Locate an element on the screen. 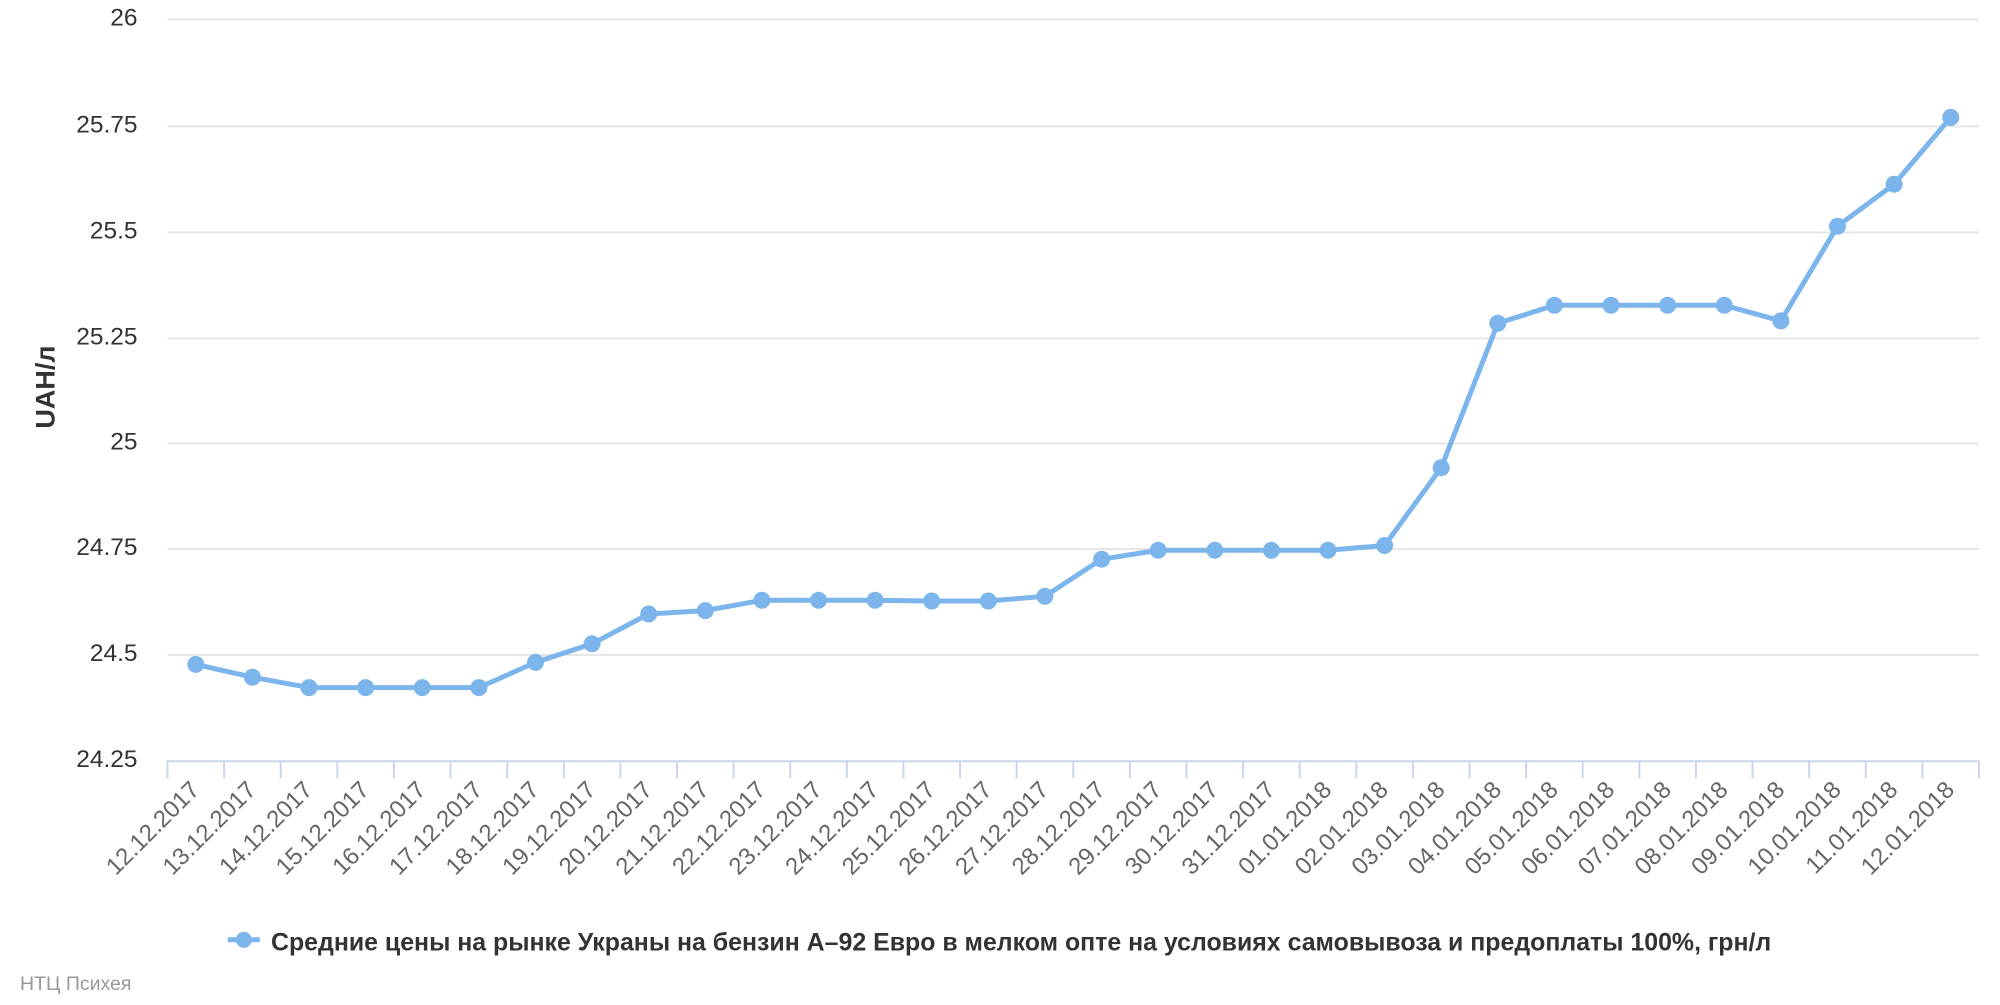 This screenshot has width=2000, height=1005. svg-text: 25.75 is located at coordinates (106, 124).